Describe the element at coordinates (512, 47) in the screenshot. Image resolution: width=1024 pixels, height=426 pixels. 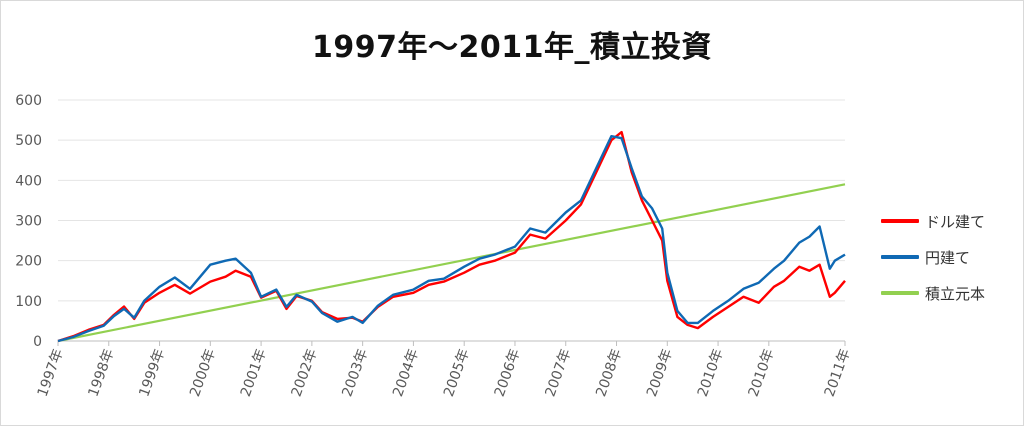
I see `chart-title: 1997年～2011年_積立投資` at that location.